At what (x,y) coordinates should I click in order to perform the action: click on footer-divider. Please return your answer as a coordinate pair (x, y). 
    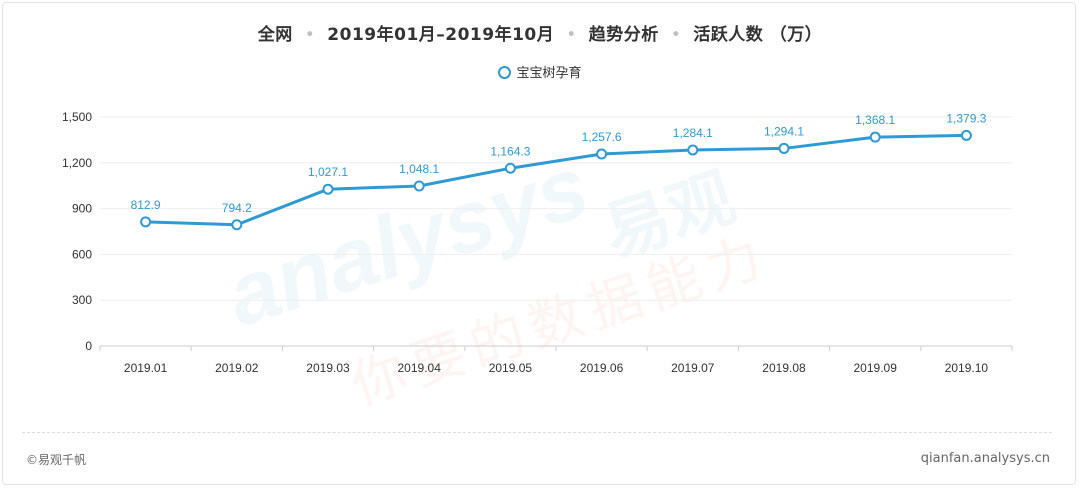
    Looking at the image, I should click on (537, 432).